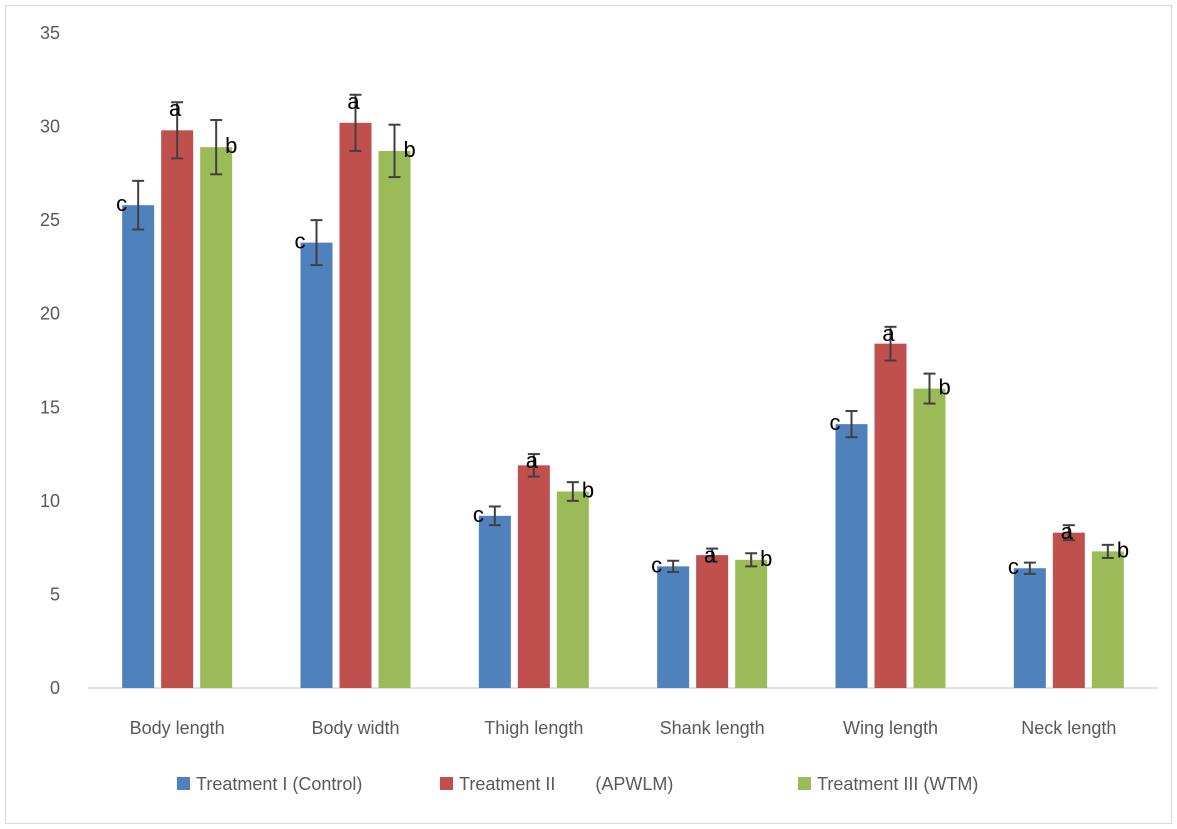 The image size is (1177, 829). I want to click on legend-label: Treatment I (Control), so click(279, 784).